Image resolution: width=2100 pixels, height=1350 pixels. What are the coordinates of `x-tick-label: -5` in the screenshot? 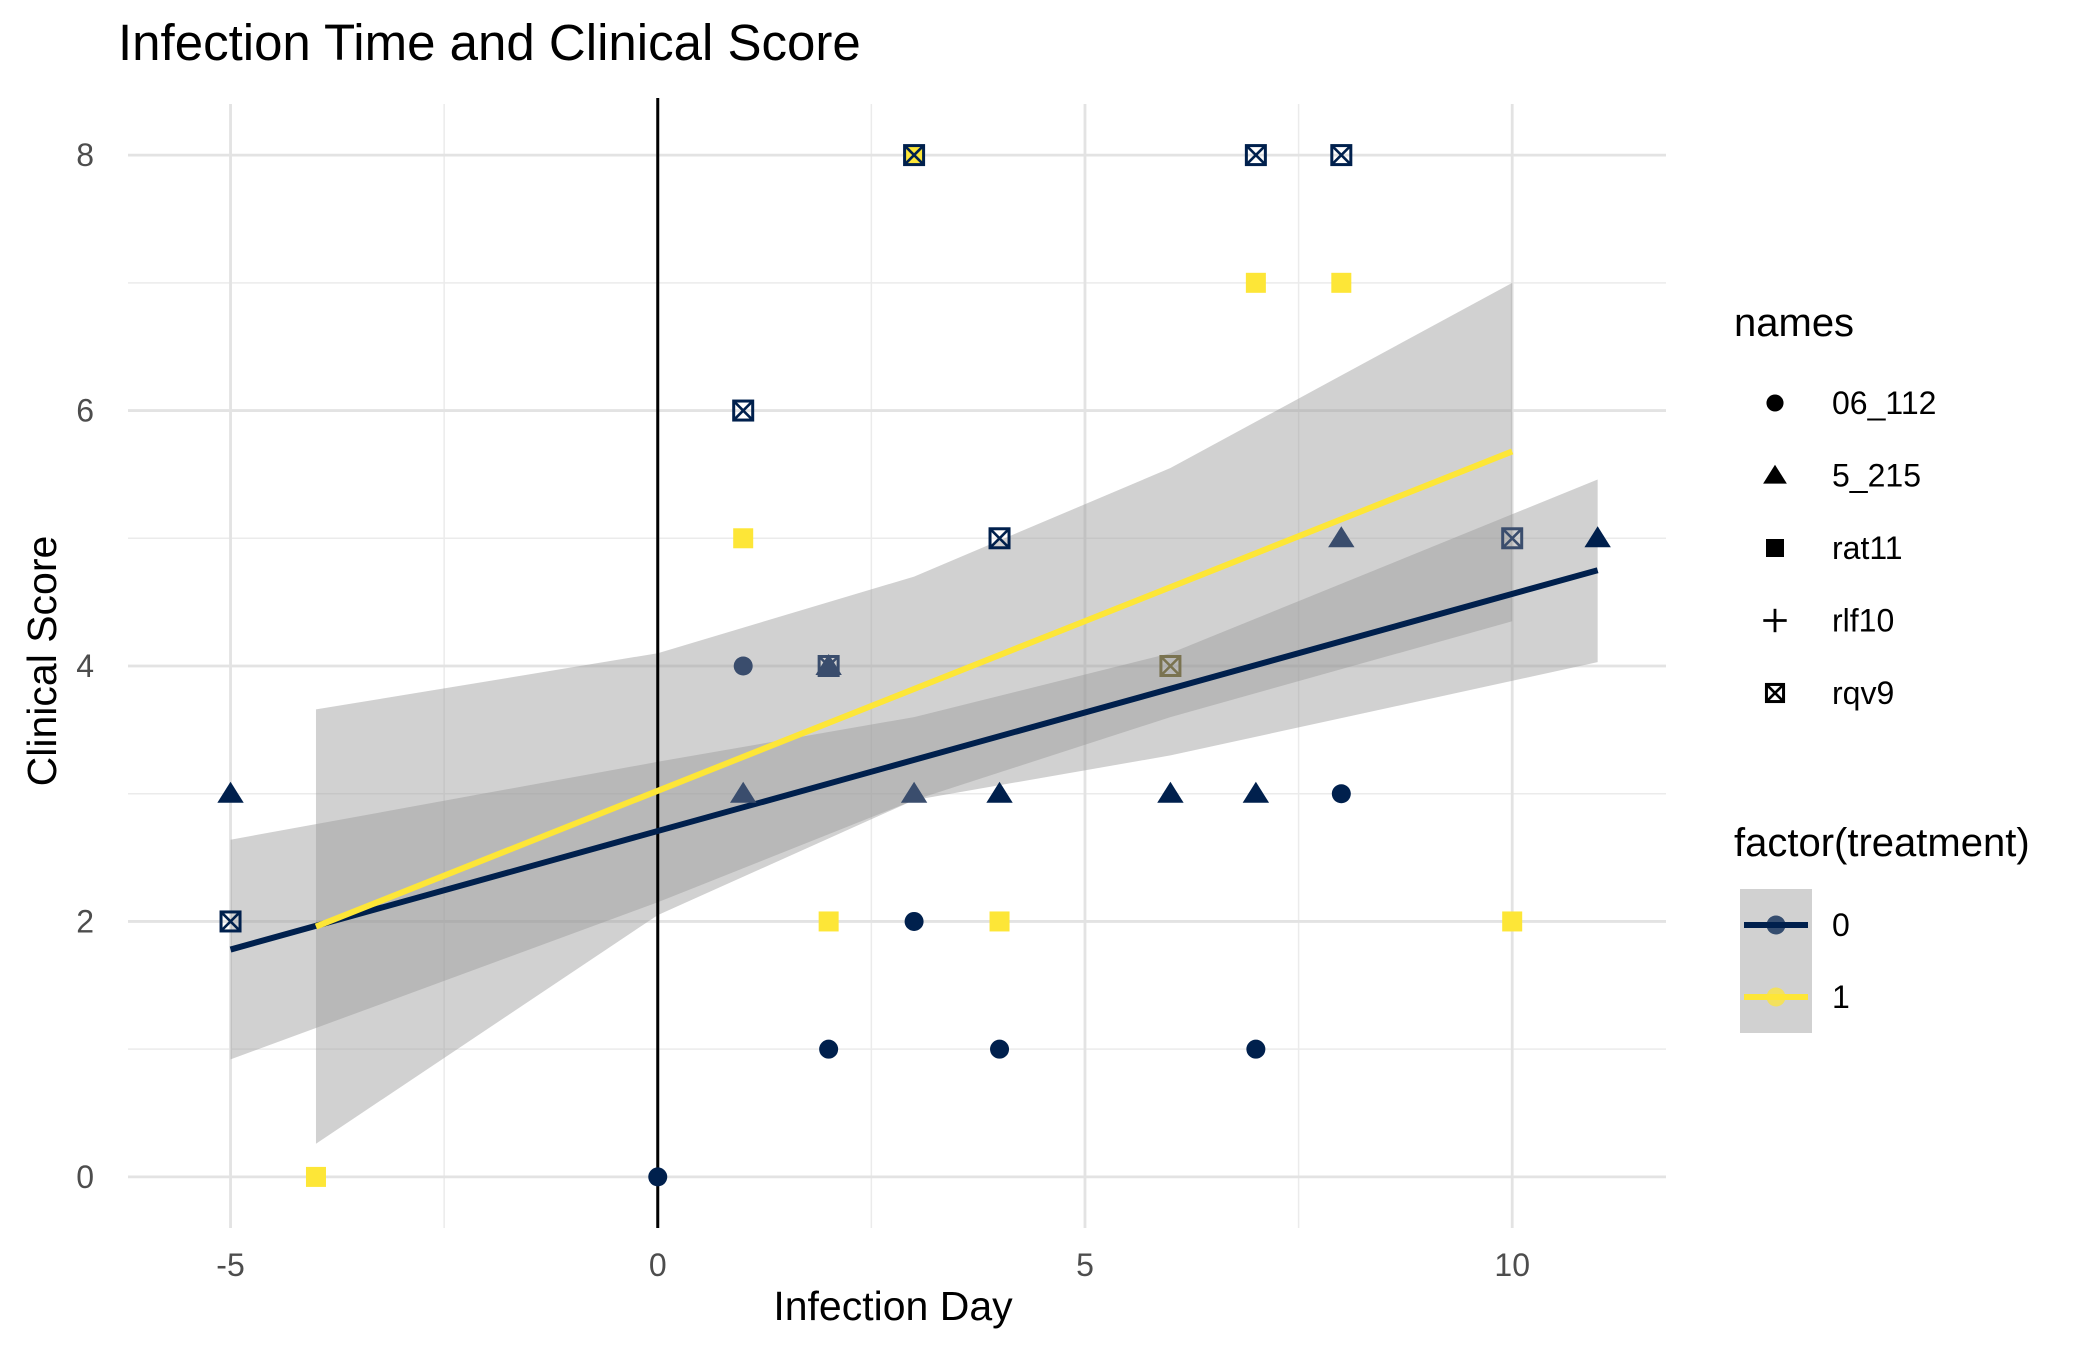 It's located at (230, 1265).